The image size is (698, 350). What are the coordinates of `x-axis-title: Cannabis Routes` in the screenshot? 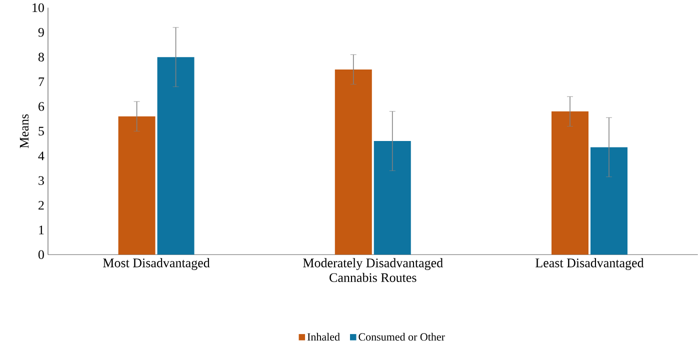 It's located at (373, 277).